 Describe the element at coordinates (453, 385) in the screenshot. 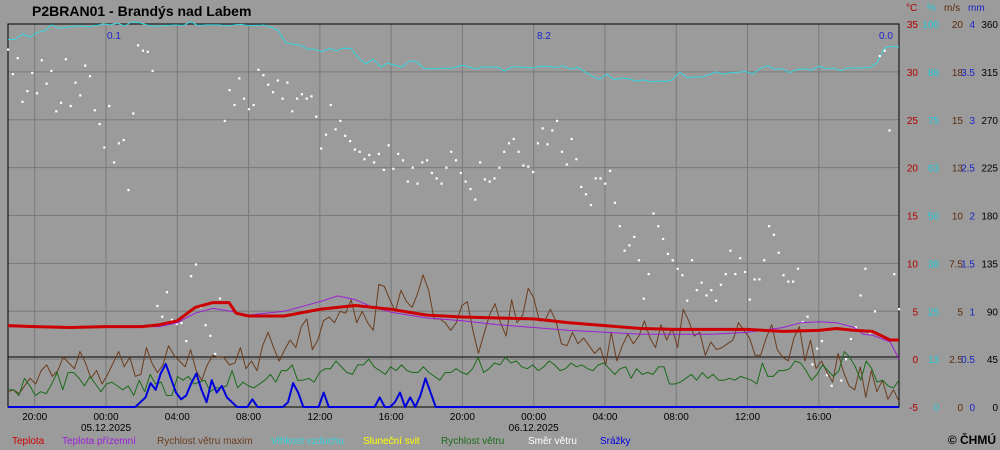

I see `series-srazky` at that location.